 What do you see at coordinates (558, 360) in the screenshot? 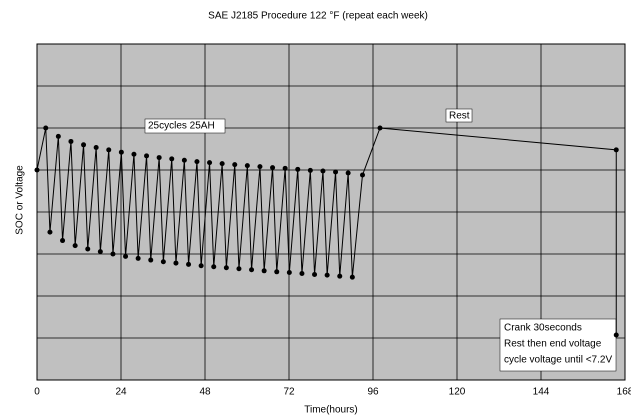
I see `annotation: cycle voltage until <7.2V` at bounding box center [558, 360].